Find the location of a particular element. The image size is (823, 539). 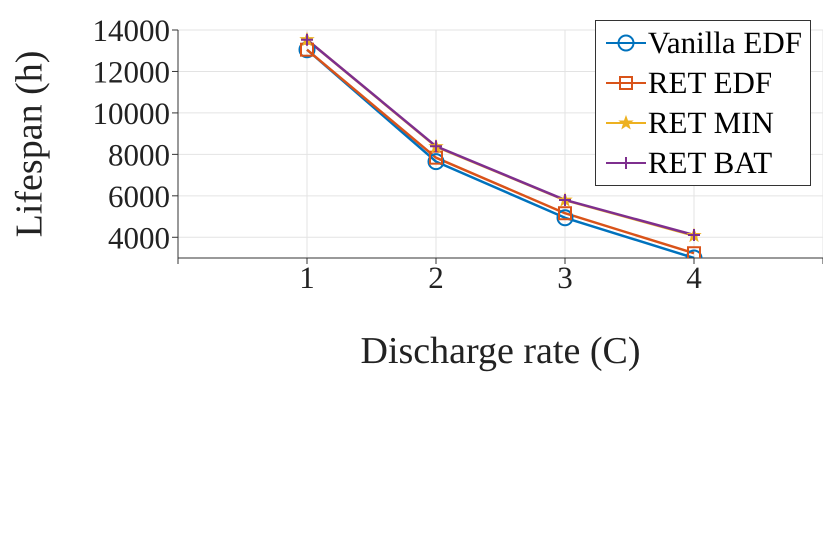

y-tick-label: 14000 is located at coordinates (131, 30).